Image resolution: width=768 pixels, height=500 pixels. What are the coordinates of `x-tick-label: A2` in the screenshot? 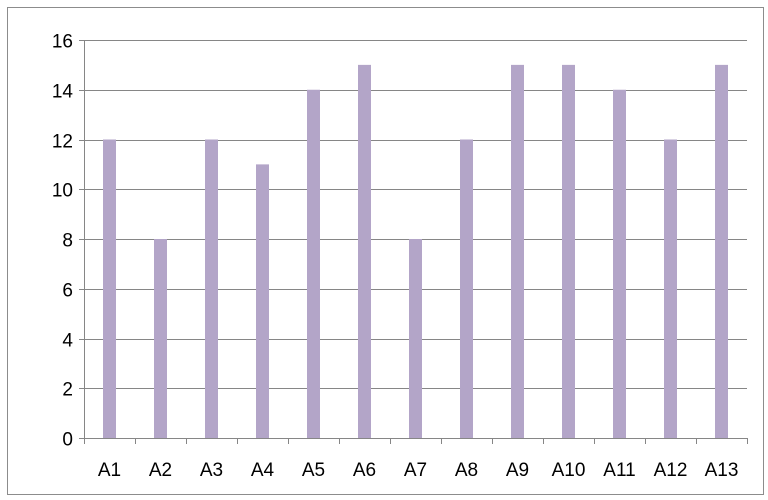 It's located at (160, 470).